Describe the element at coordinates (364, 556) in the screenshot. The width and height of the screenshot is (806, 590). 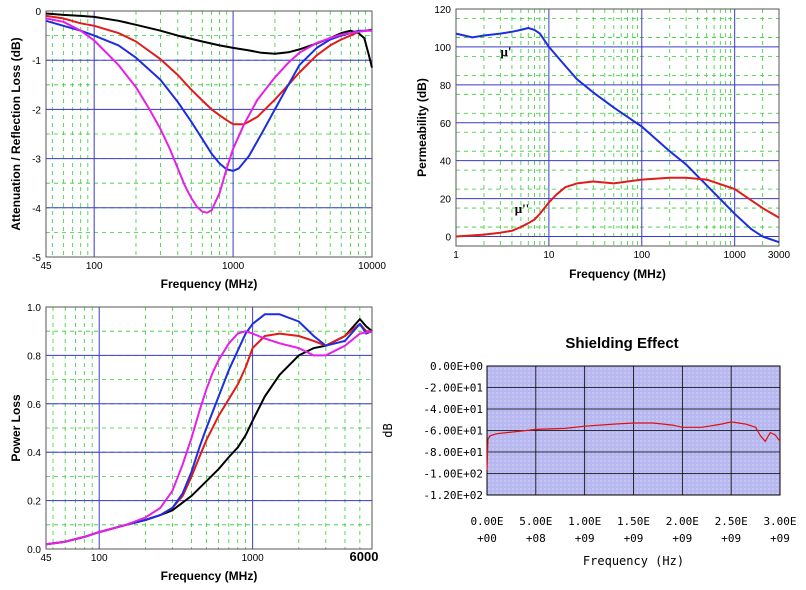
I see `x-tick-label: 6000` at that location.